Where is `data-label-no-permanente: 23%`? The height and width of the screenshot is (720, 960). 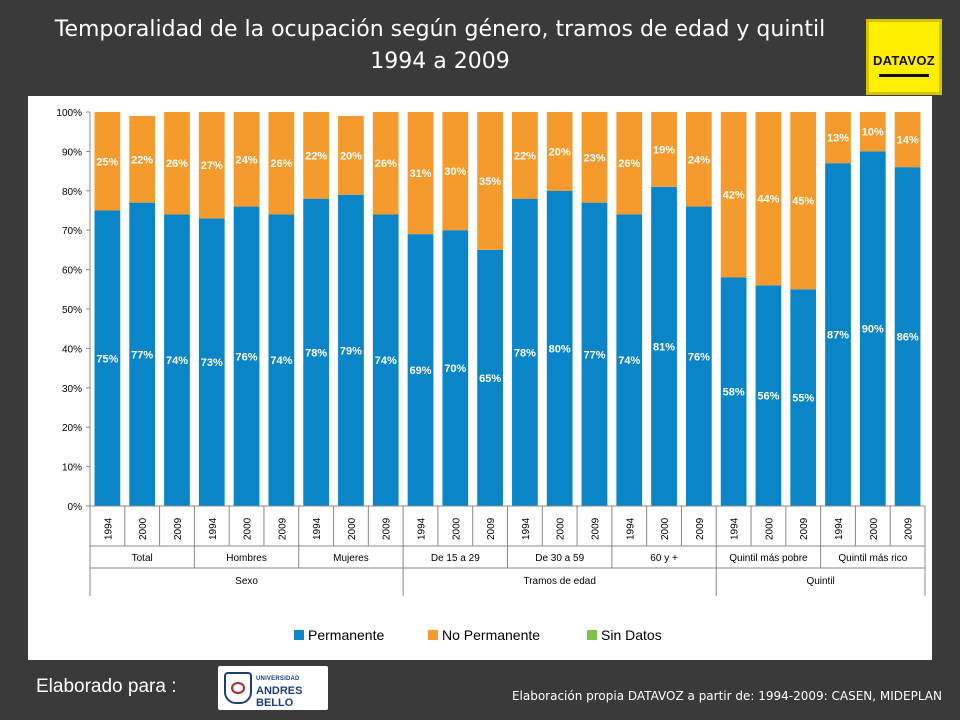 data-label-no-permanente: 23% is located at coordinates (594, 158).